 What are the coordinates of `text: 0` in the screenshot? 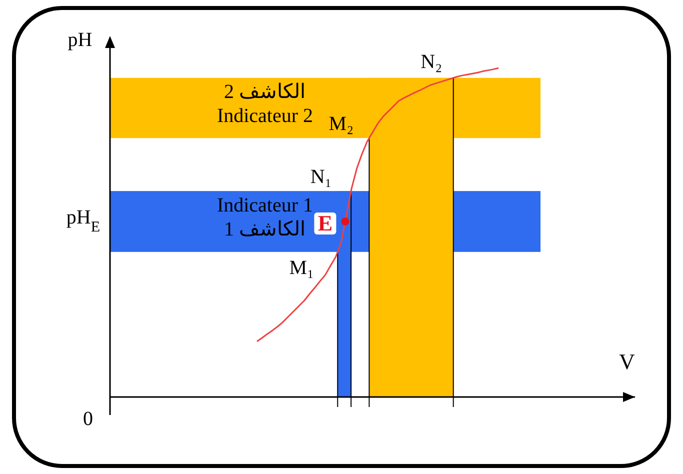 It's located at (88, 419).